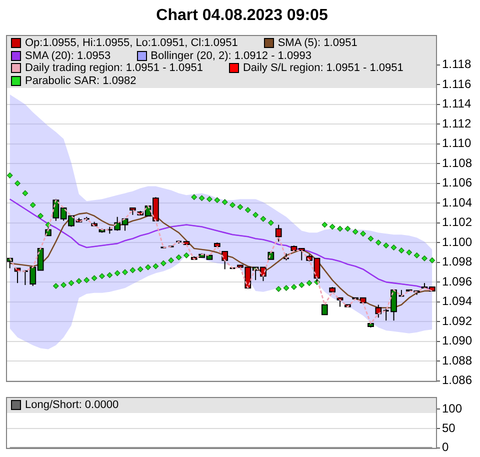  I want to click on legend-label: Daily trading region: 1.0951 - 1.0951, so click(114, 68).